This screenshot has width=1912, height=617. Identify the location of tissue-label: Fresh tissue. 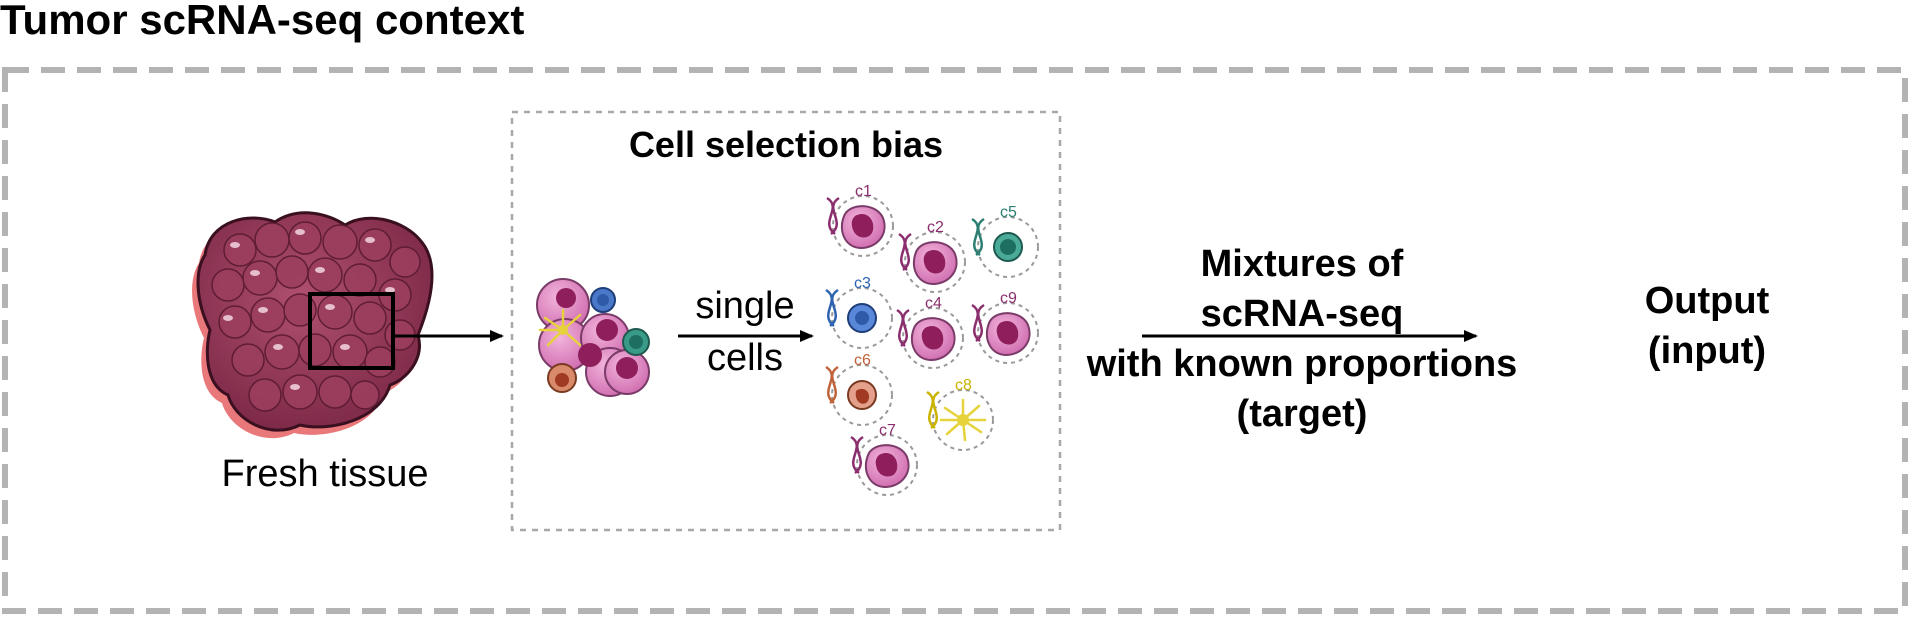
(325, 474).